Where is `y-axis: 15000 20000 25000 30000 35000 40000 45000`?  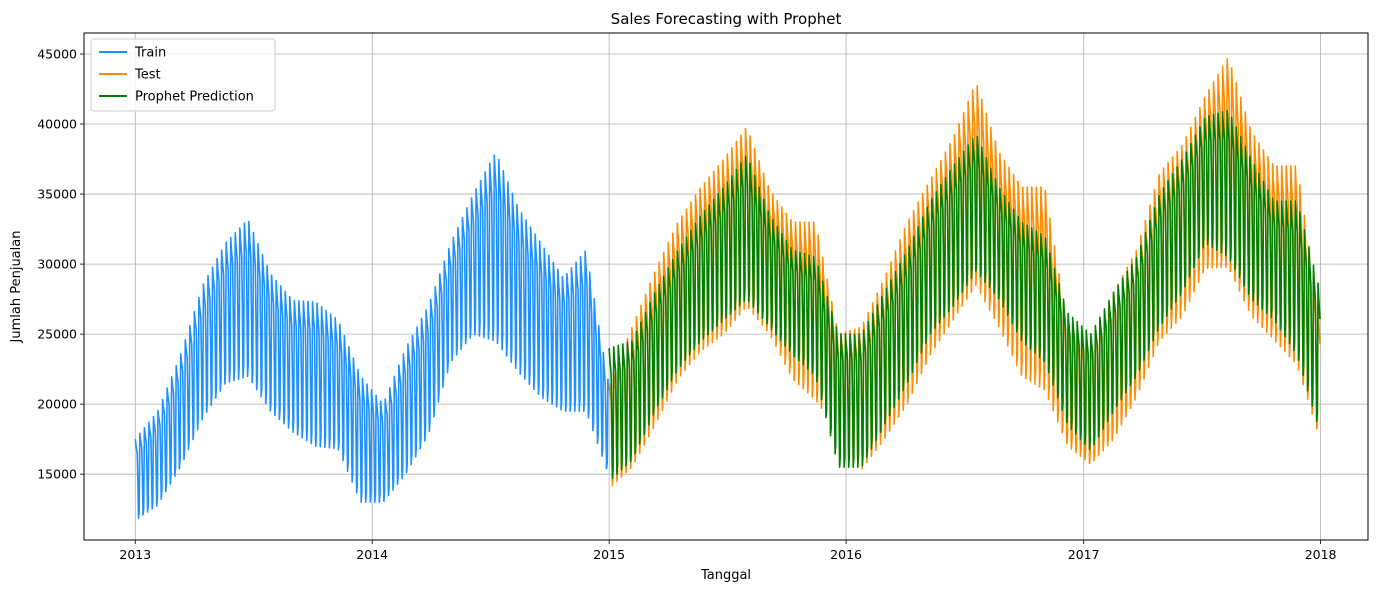 y-axis: 15000 20000 25000 30000 35000 40000 45000 is located at coordinates (60, 264).